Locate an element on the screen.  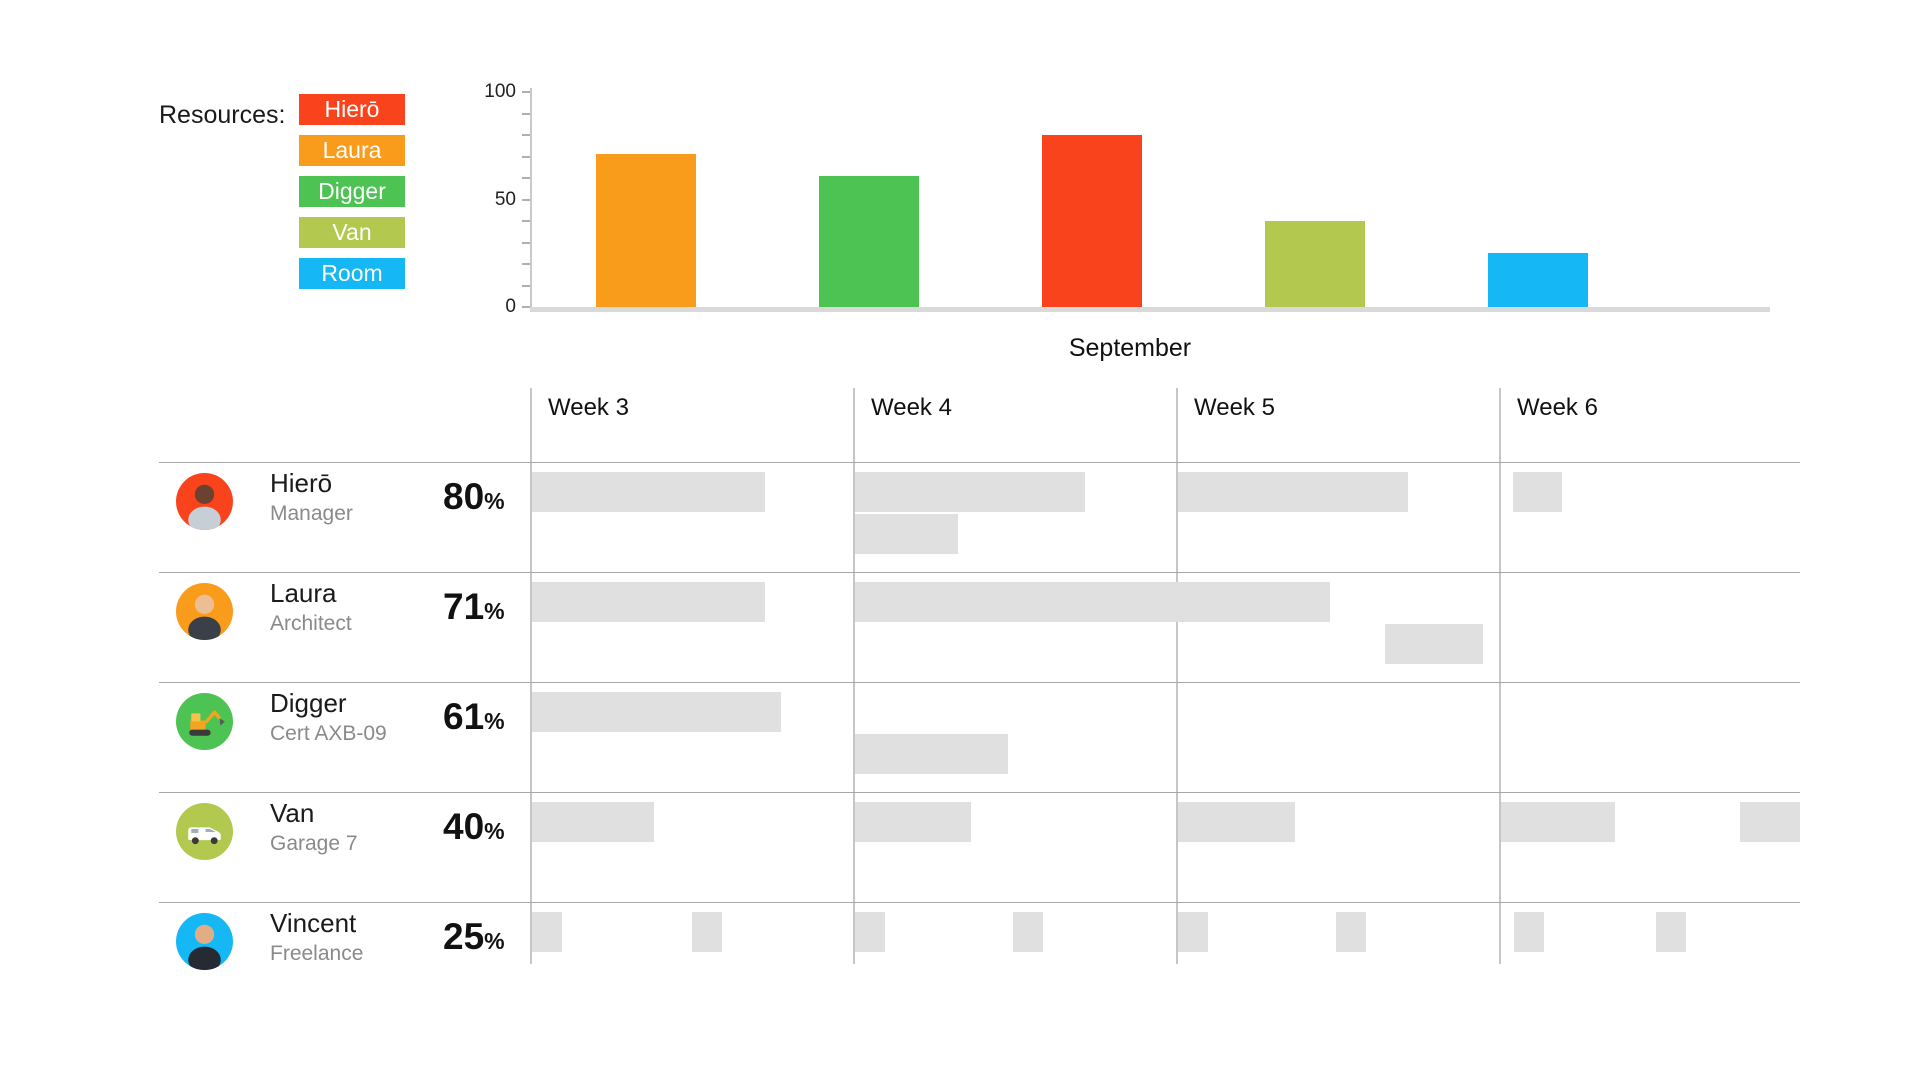
chart-bar-laura is located at coordinates (646, 230).